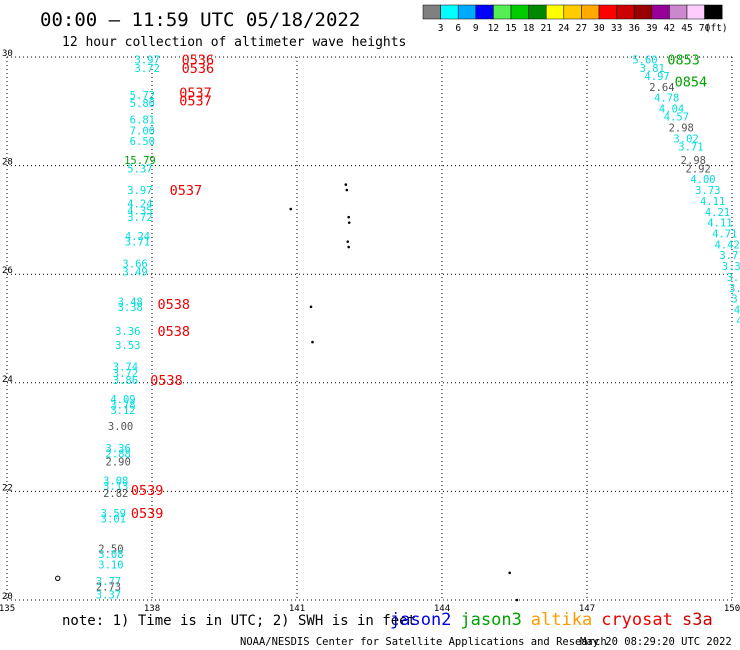 The width and height of the screenshot is (740, 650). Describe the element at coordinates (637, 620) in the screenshot. I see `legend-entry: cryosat` at that location.